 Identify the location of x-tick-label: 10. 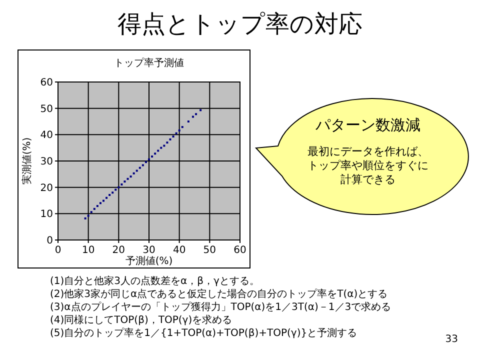
(88, 250).